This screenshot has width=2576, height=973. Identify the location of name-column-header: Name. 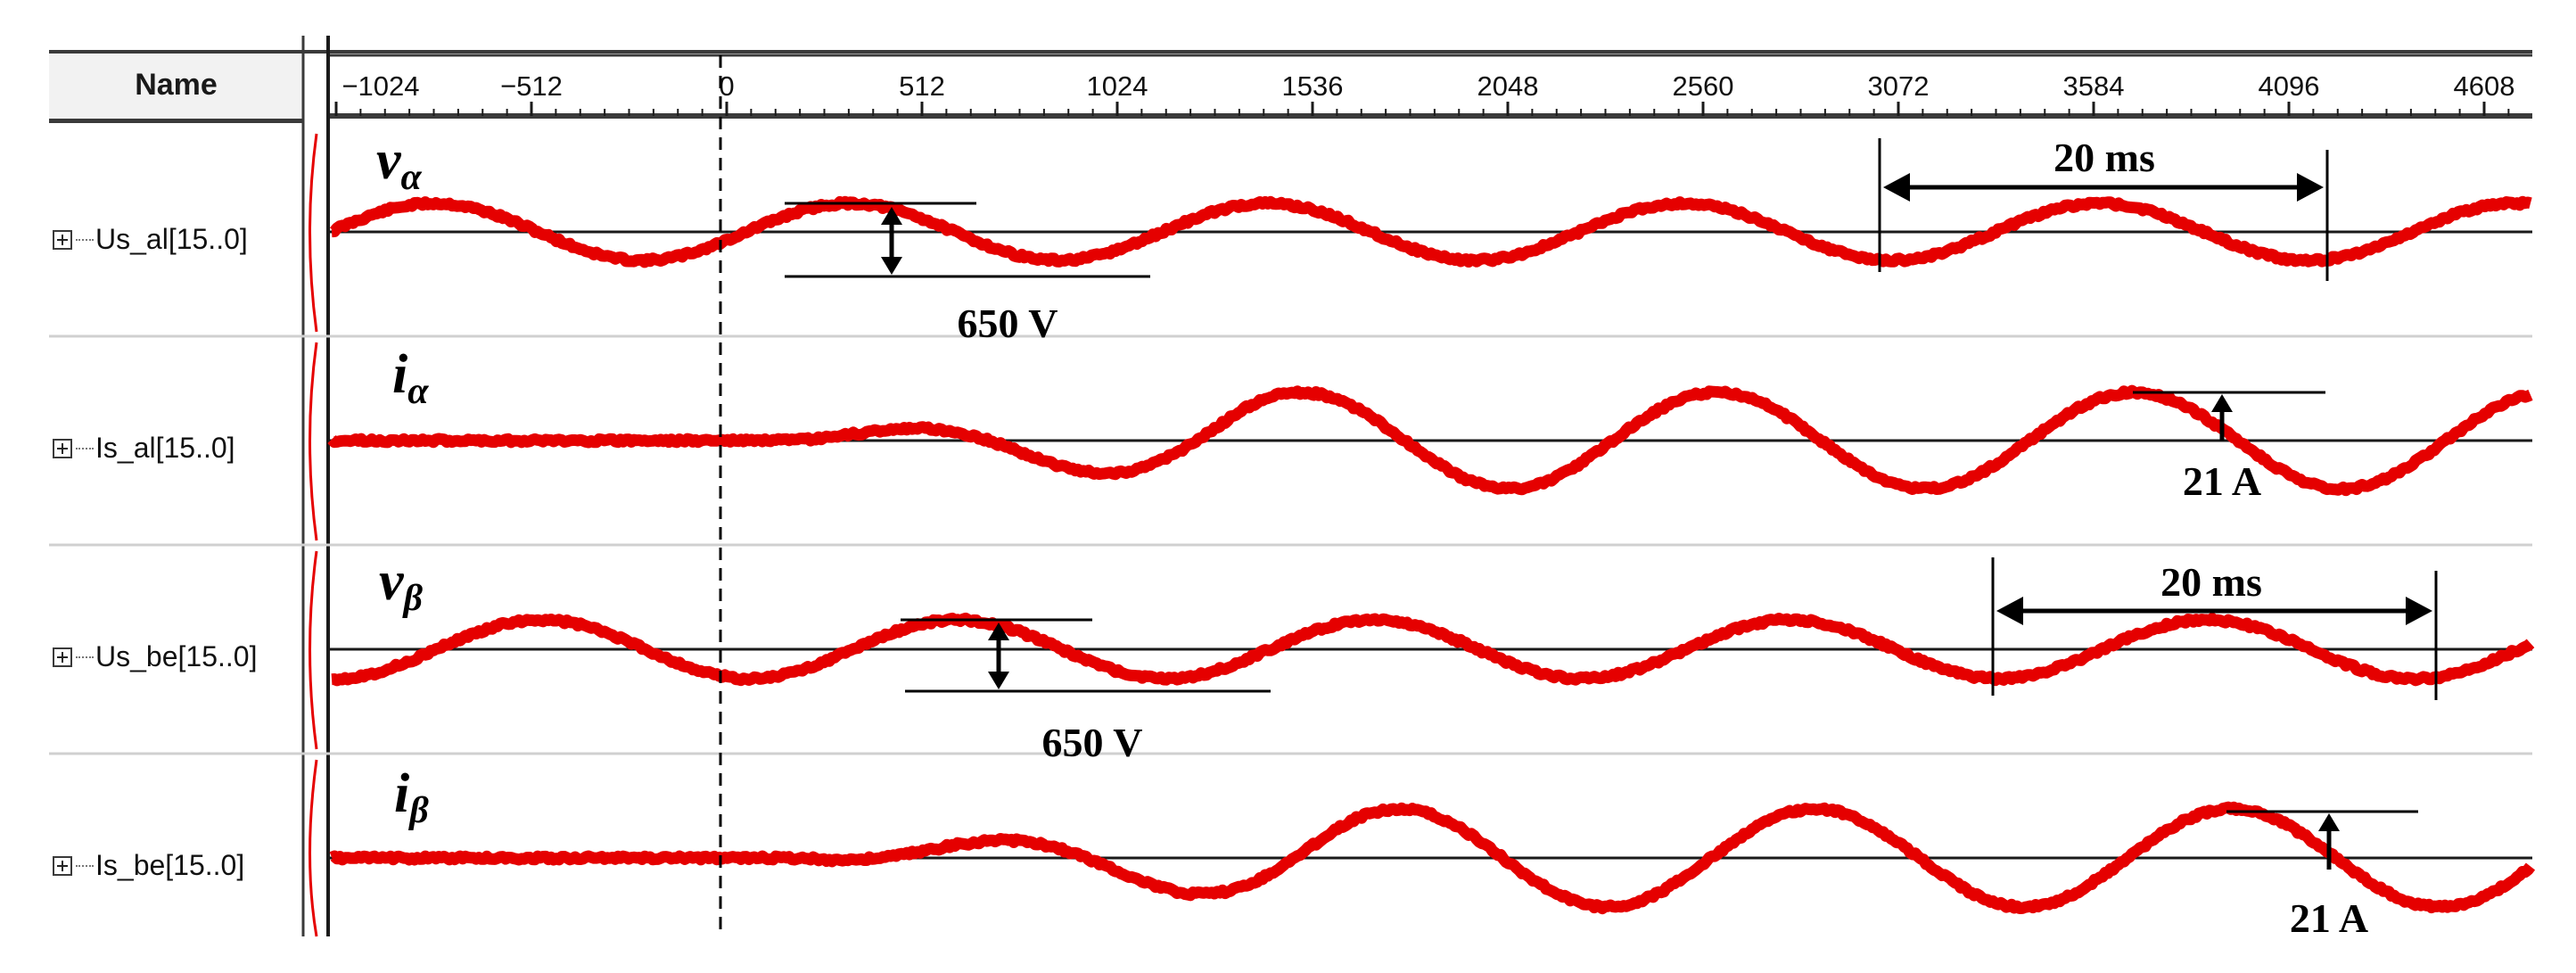
(176, 87).